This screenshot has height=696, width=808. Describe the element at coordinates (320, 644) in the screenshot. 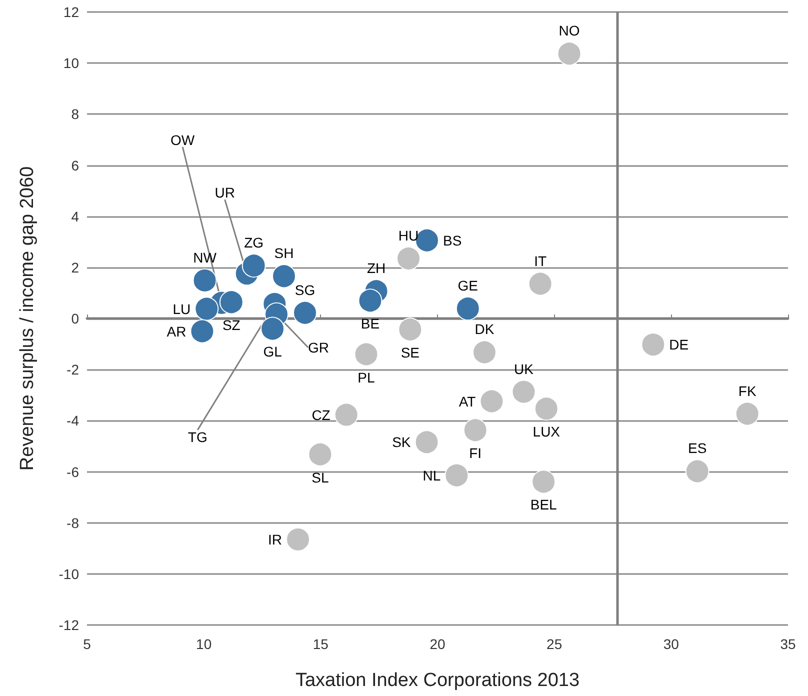

I see `x-tick-label: 15` at that location.